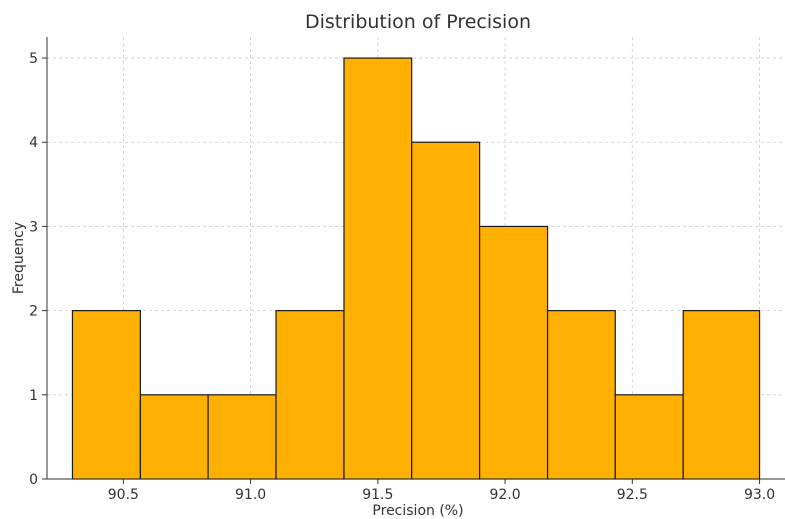  Describe the element at coordinates (33, 143) in the screenshot. I see `y-tick-label: 4` at that location.